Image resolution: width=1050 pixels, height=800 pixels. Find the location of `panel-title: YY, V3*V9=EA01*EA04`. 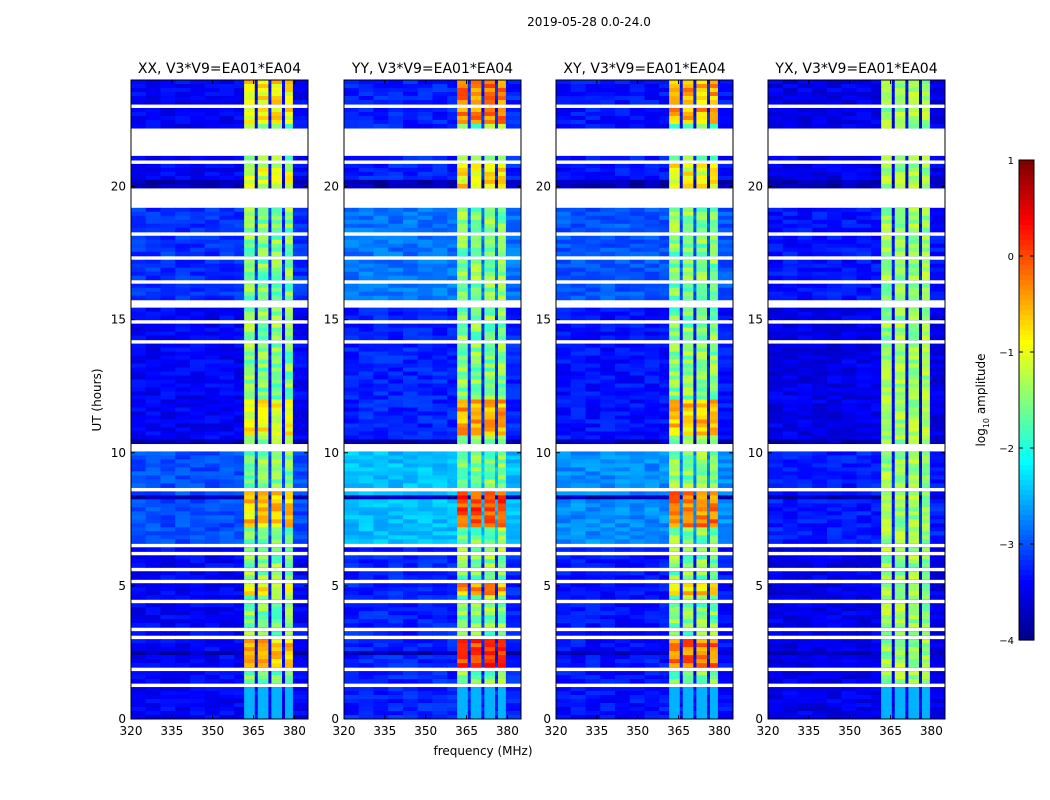

panel-title: YY, V3*V9=EA01*EA04 is located at coordinates (432, 69).